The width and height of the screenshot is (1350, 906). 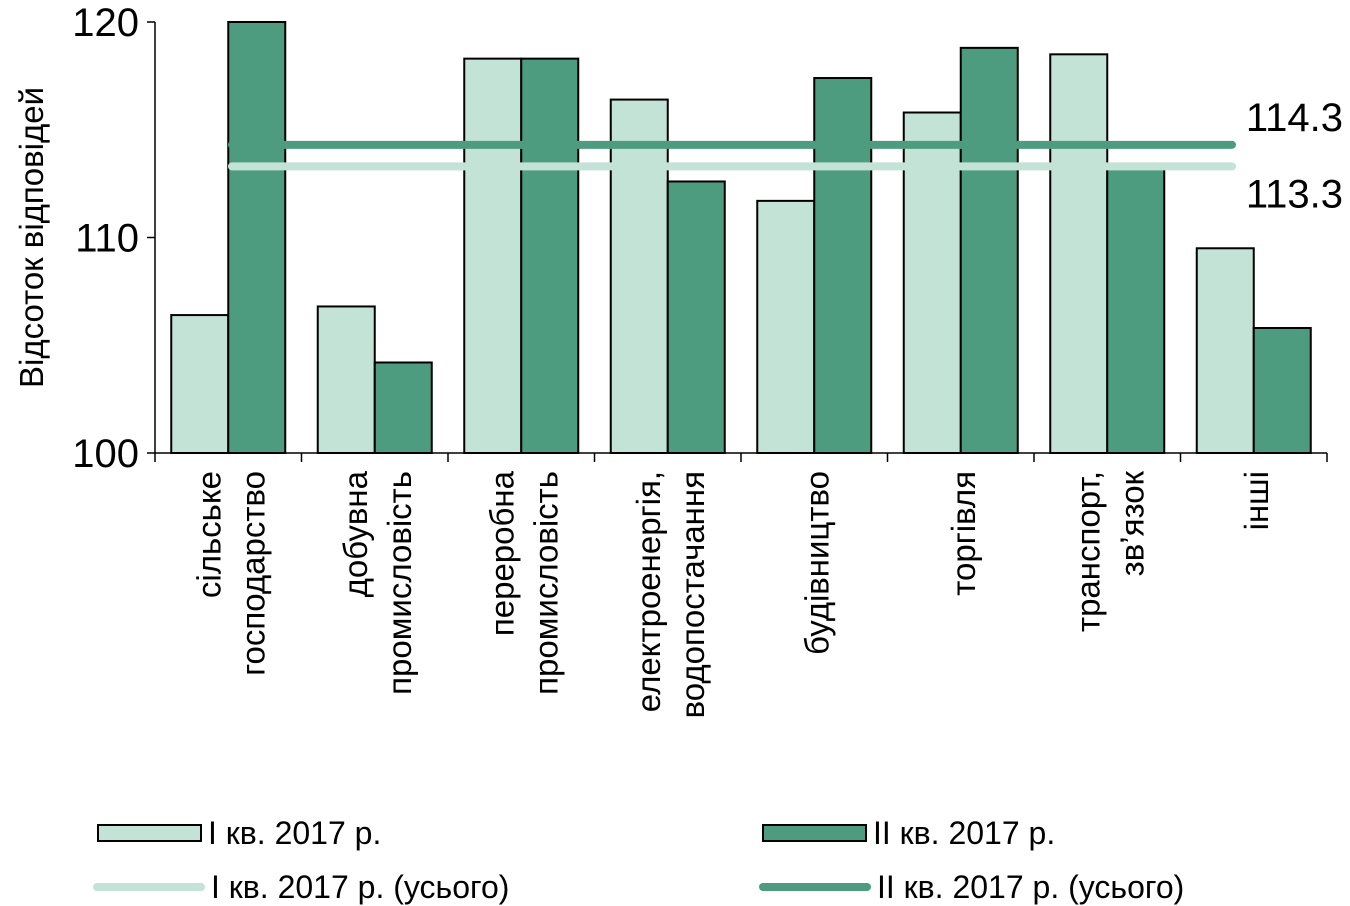 What do you see at coordinates (639, 276) in the screenshot?
I see `bar-series1-cat4` at bounding box center [639, 276].